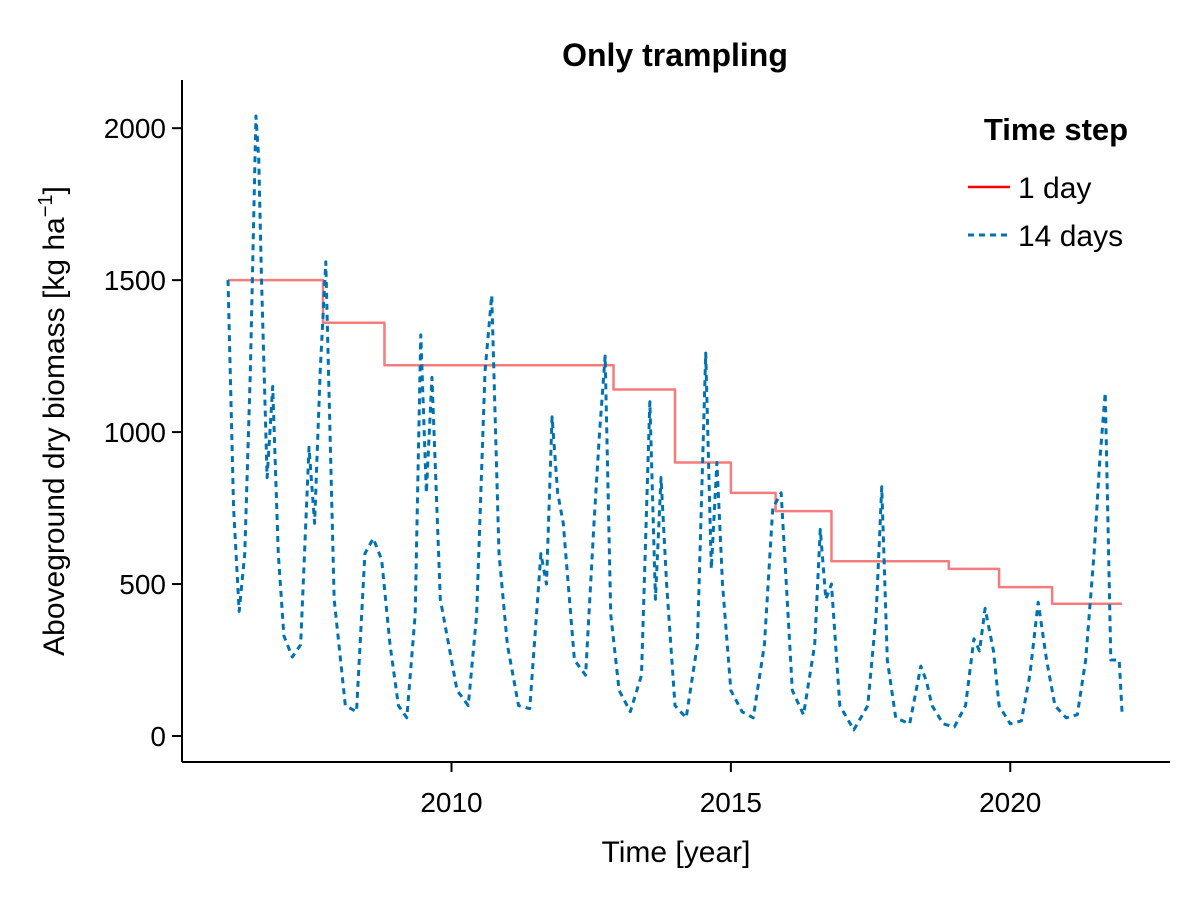 Image resolution: width=1200 pixels, height=900 pixels. What do you see at coordinates (54, 190) in the screenshot?
I see `y-axis-label-end: ]` at bounding box center [54, 190].